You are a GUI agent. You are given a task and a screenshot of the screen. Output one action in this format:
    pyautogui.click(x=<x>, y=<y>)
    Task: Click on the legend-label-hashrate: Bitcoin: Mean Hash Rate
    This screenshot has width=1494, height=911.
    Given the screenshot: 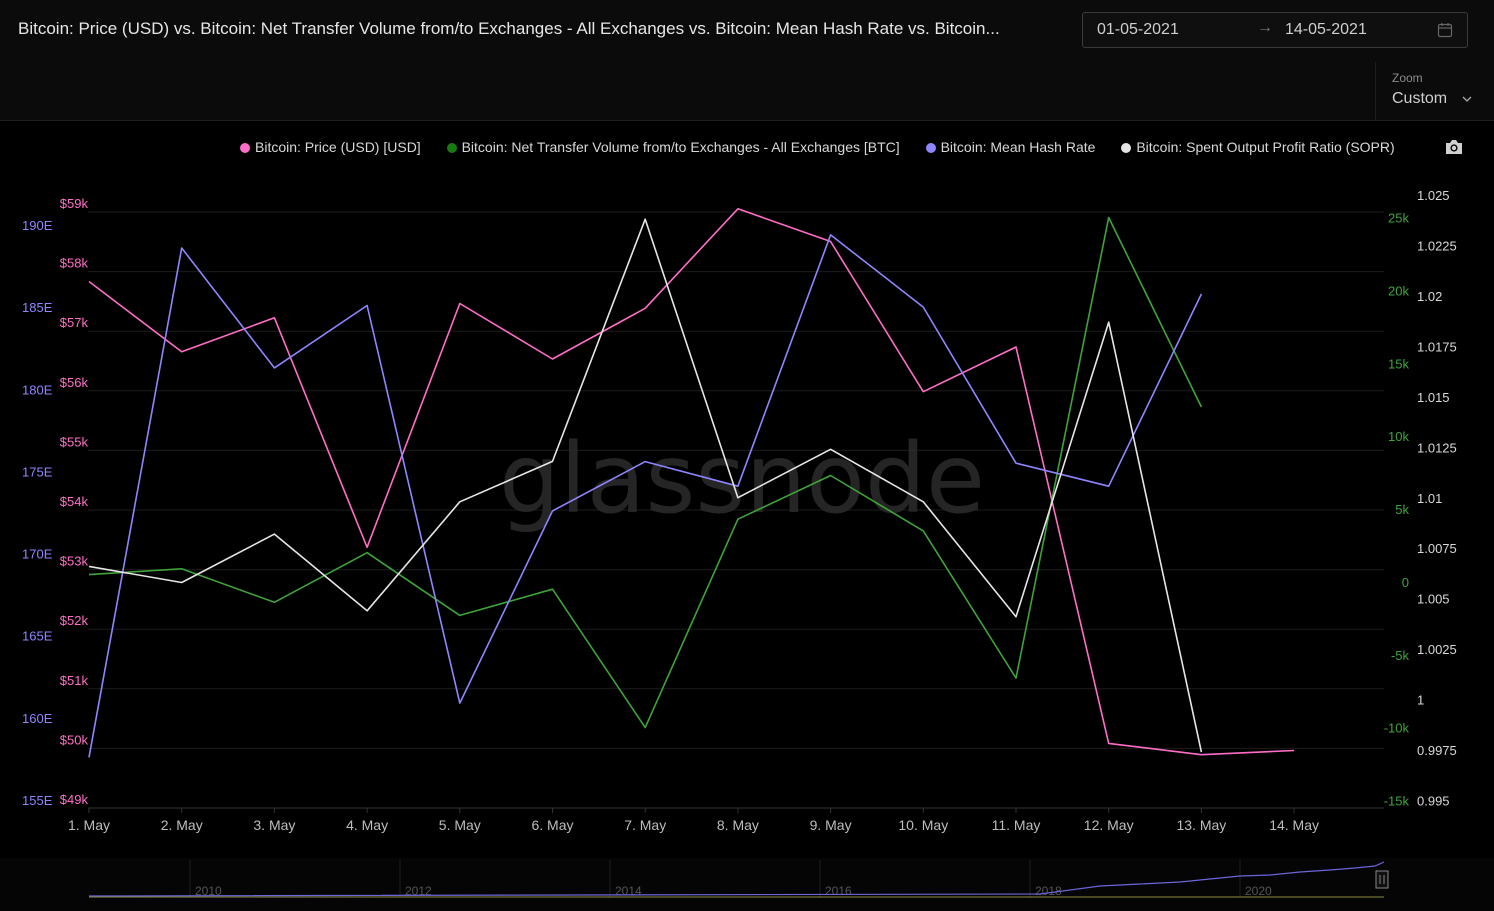 What is the action you would take?
    pyautogui.click(x=1018, y=147)
    